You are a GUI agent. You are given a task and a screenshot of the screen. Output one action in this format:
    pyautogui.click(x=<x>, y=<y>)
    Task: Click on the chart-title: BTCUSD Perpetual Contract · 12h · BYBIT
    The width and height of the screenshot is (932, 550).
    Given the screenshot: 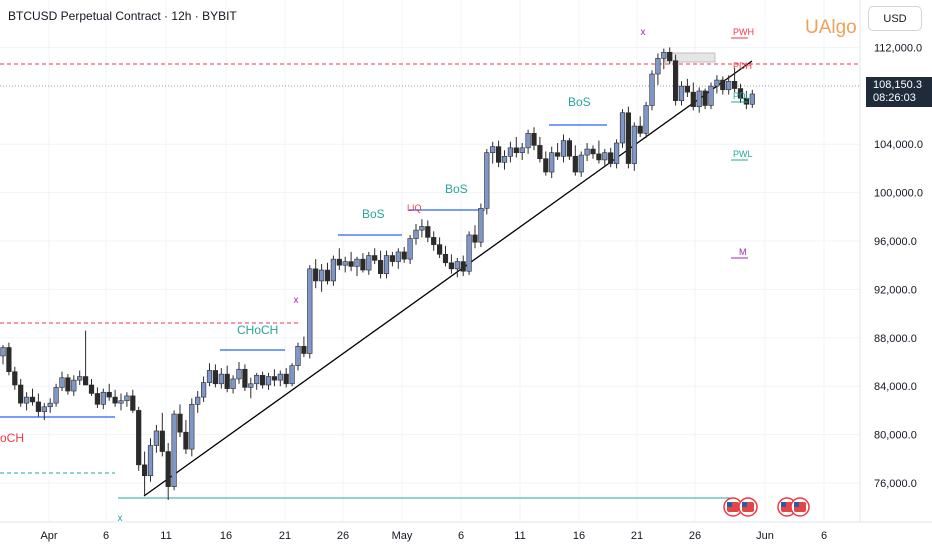 What is the action you would take?
    pyautogui.click(x=122, y=16)
    